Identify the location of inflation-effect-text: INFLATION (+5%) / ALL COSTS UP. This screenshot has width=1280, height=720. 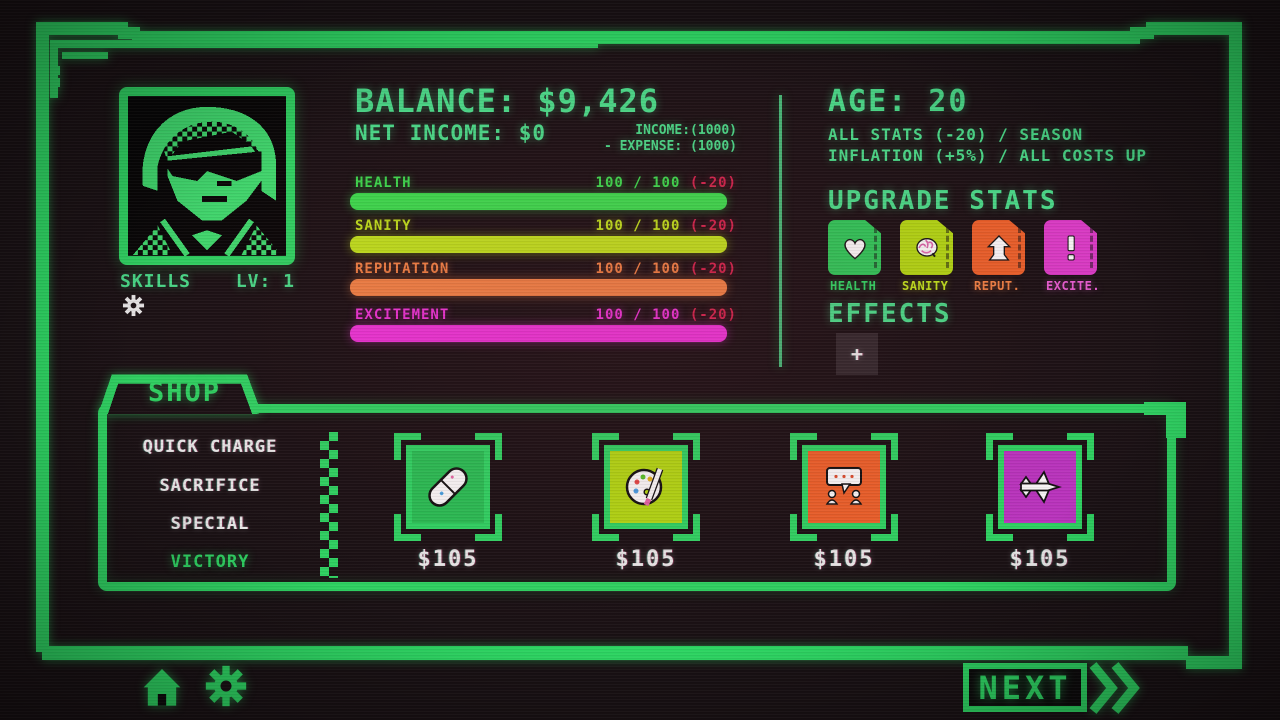
(987, 155).